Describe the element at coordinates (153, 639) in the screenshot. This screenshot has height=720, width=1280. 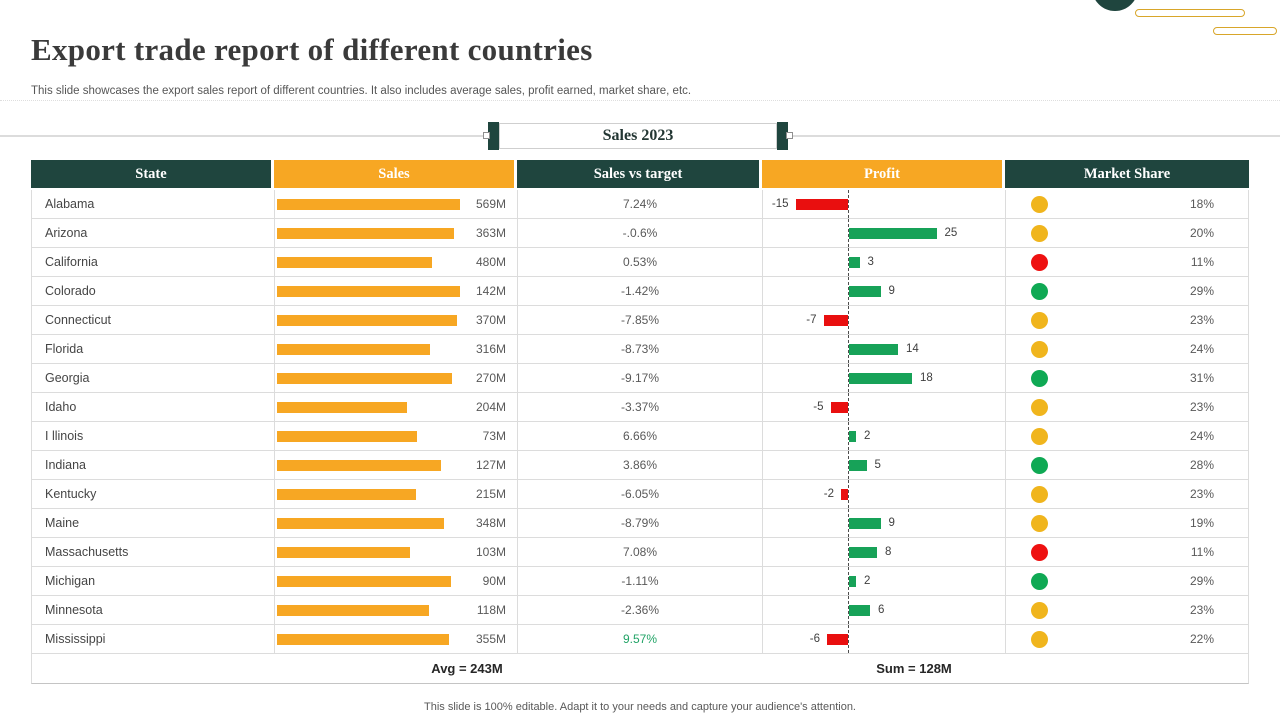
I see `state-cell: Mississippi` at that location.